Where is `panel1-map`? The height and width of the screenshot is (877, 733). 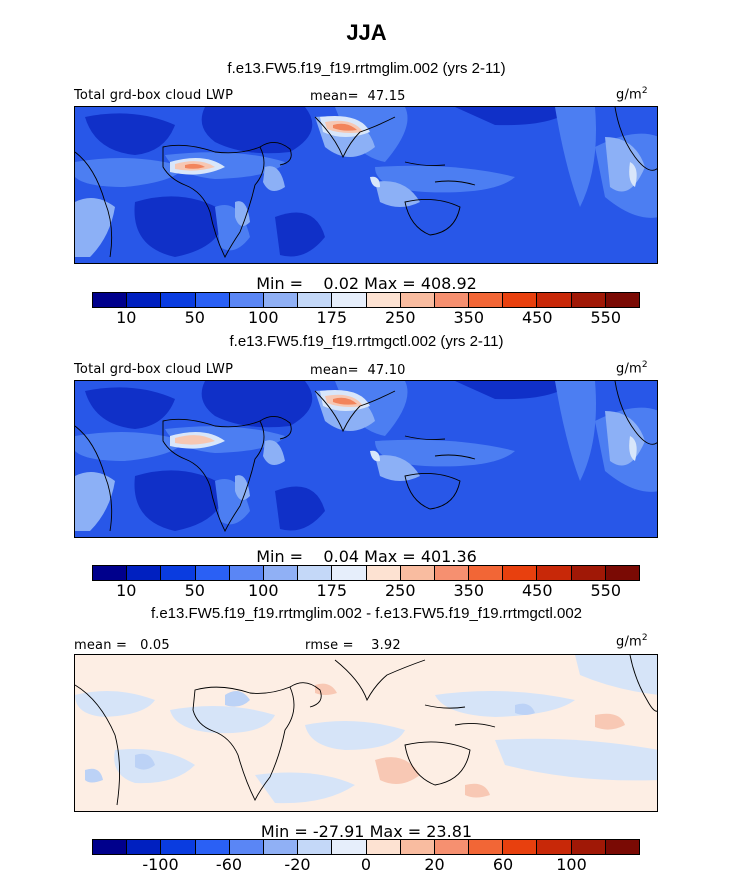
panel1-map is located at coordinates (366, 185).